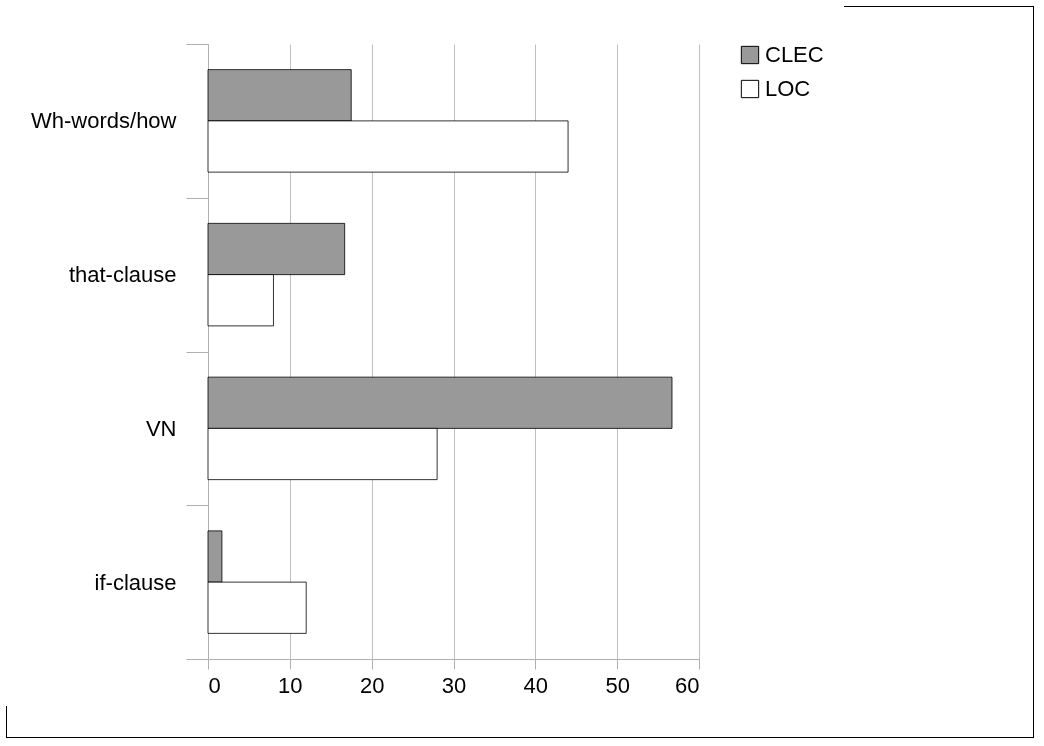 The height and width of the screenshot is (746, 1044). I want to click on y-tick-label: that-clause, so click(122, 275).